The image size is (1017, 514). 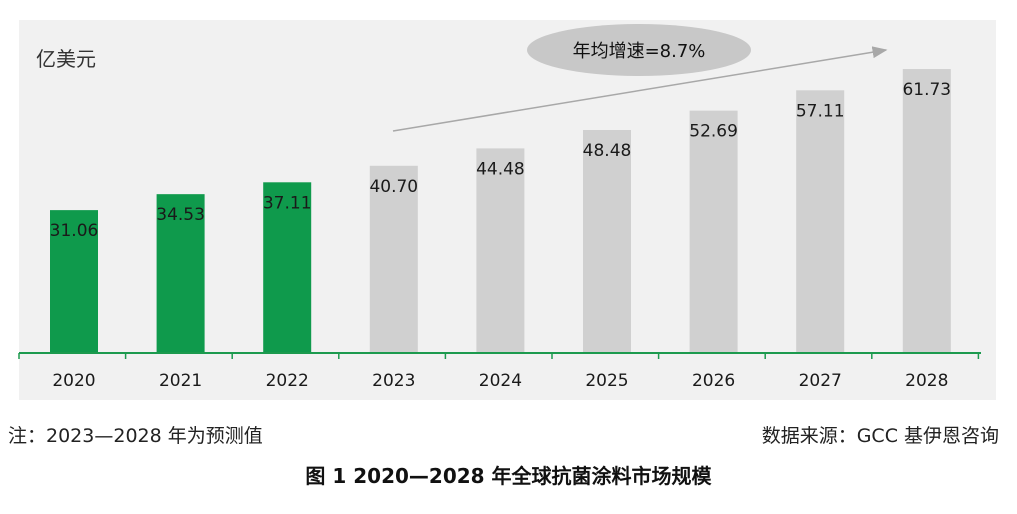 I want to click on bar-2021, so click(x=180, y=273).